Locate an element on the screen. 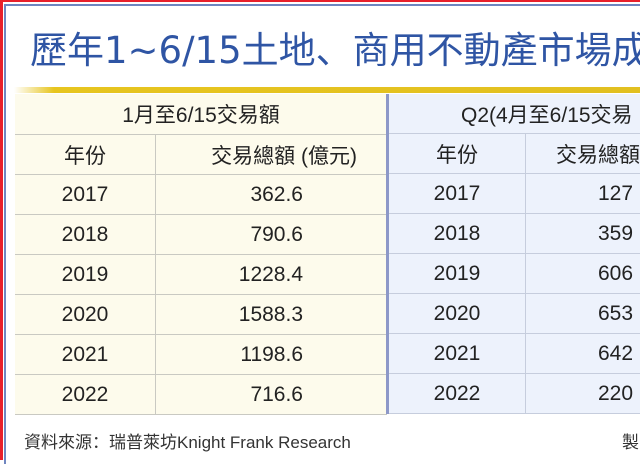 The image size is (640, 464). value-cell: 653 is located at coordinates (583, 314).